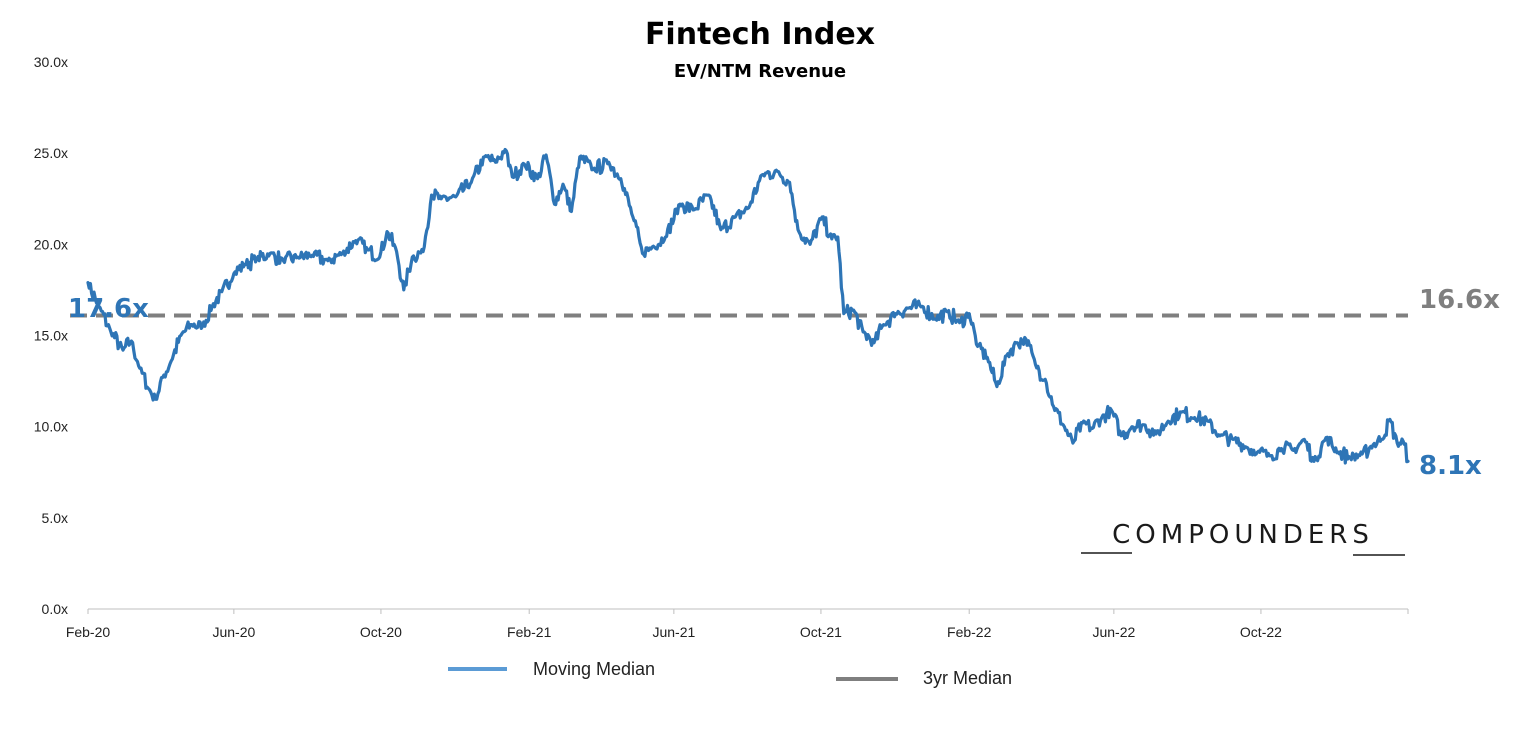 The height and width of the screenshot is (756, 1522). I want to click on y-tick-label: 15.0x, so click(51, 336).